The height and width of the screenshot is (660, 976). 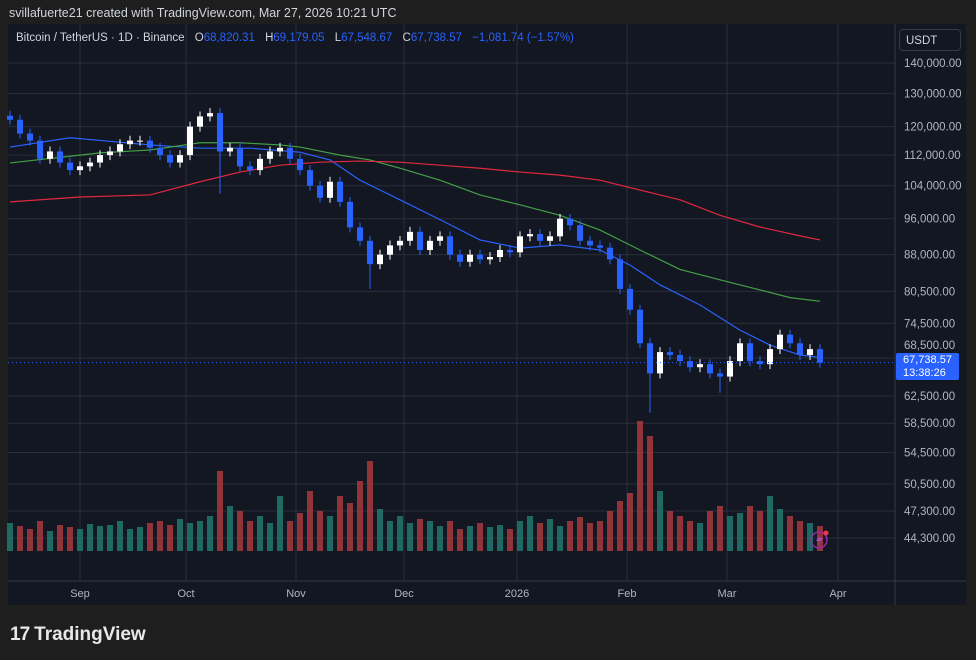 I want to click on alert-button, so click(x=819, y=539).